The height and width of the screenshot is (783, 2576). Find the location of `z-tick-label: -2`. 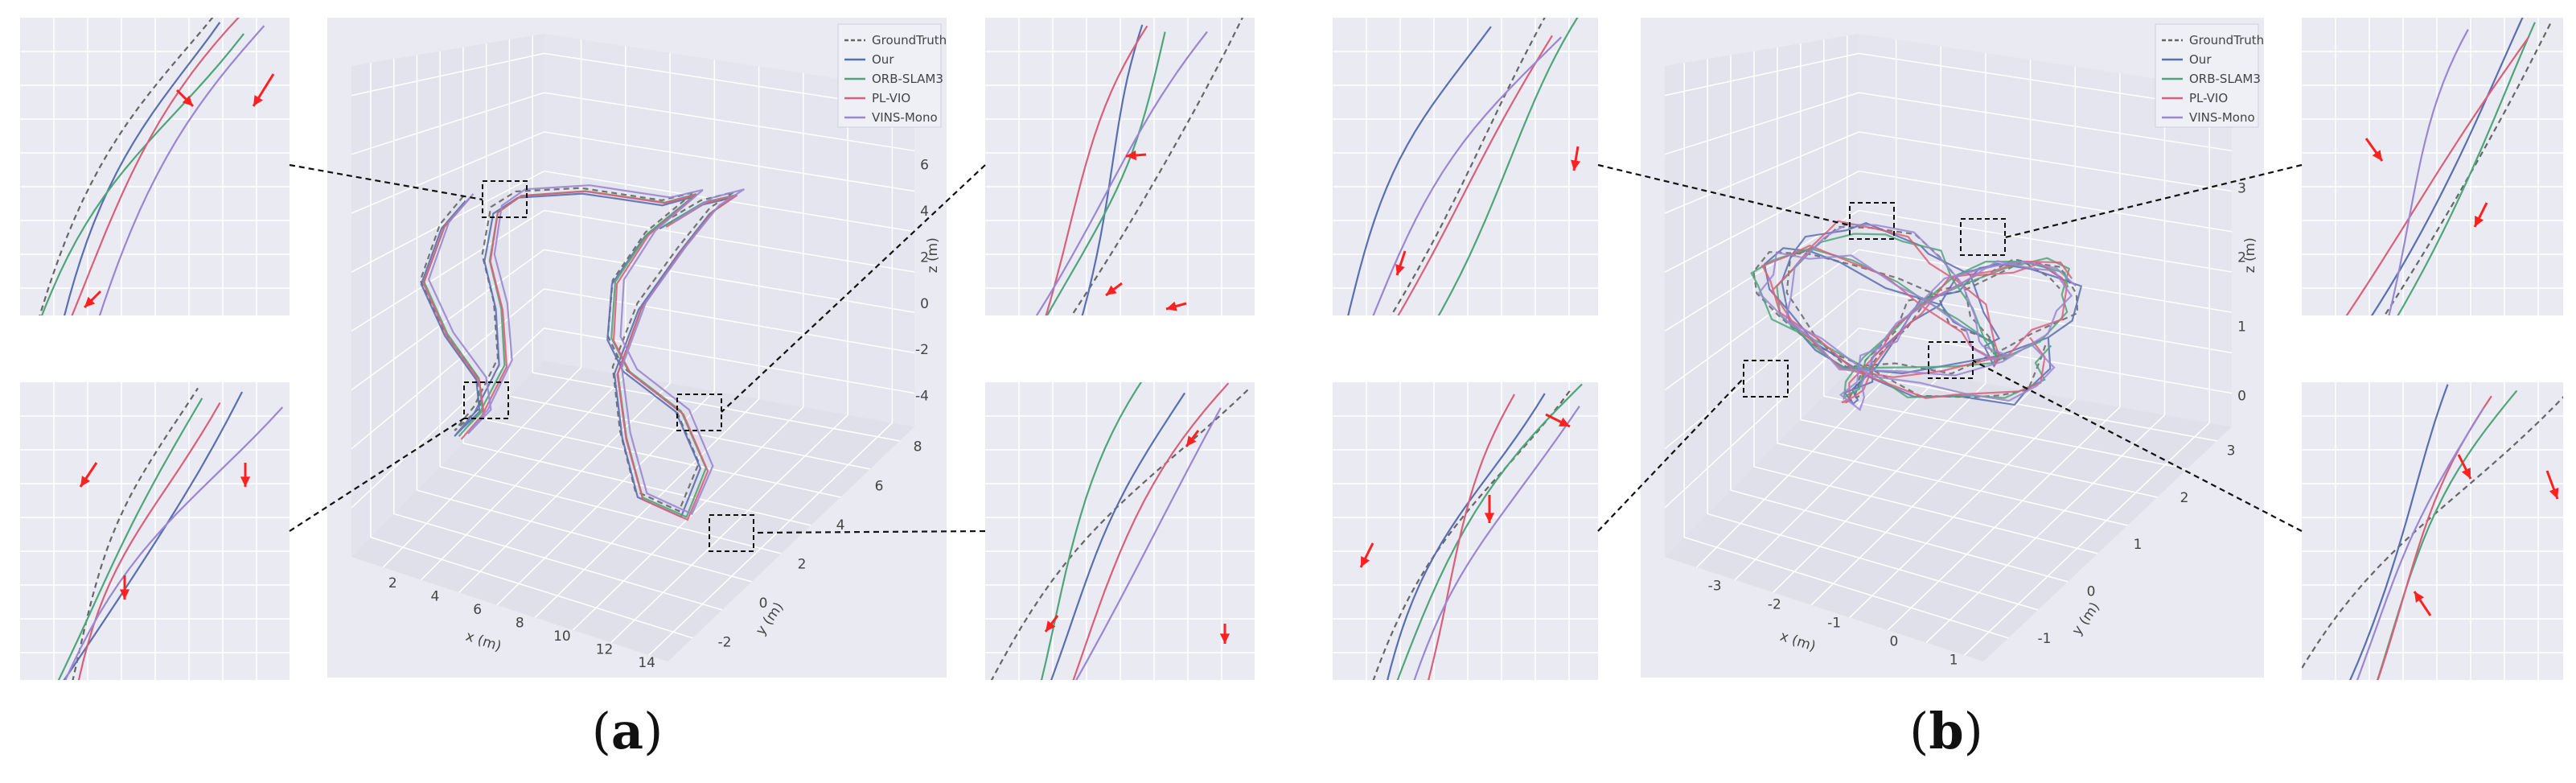

z-tick-label: -2 is located at coordinates (922, 350).